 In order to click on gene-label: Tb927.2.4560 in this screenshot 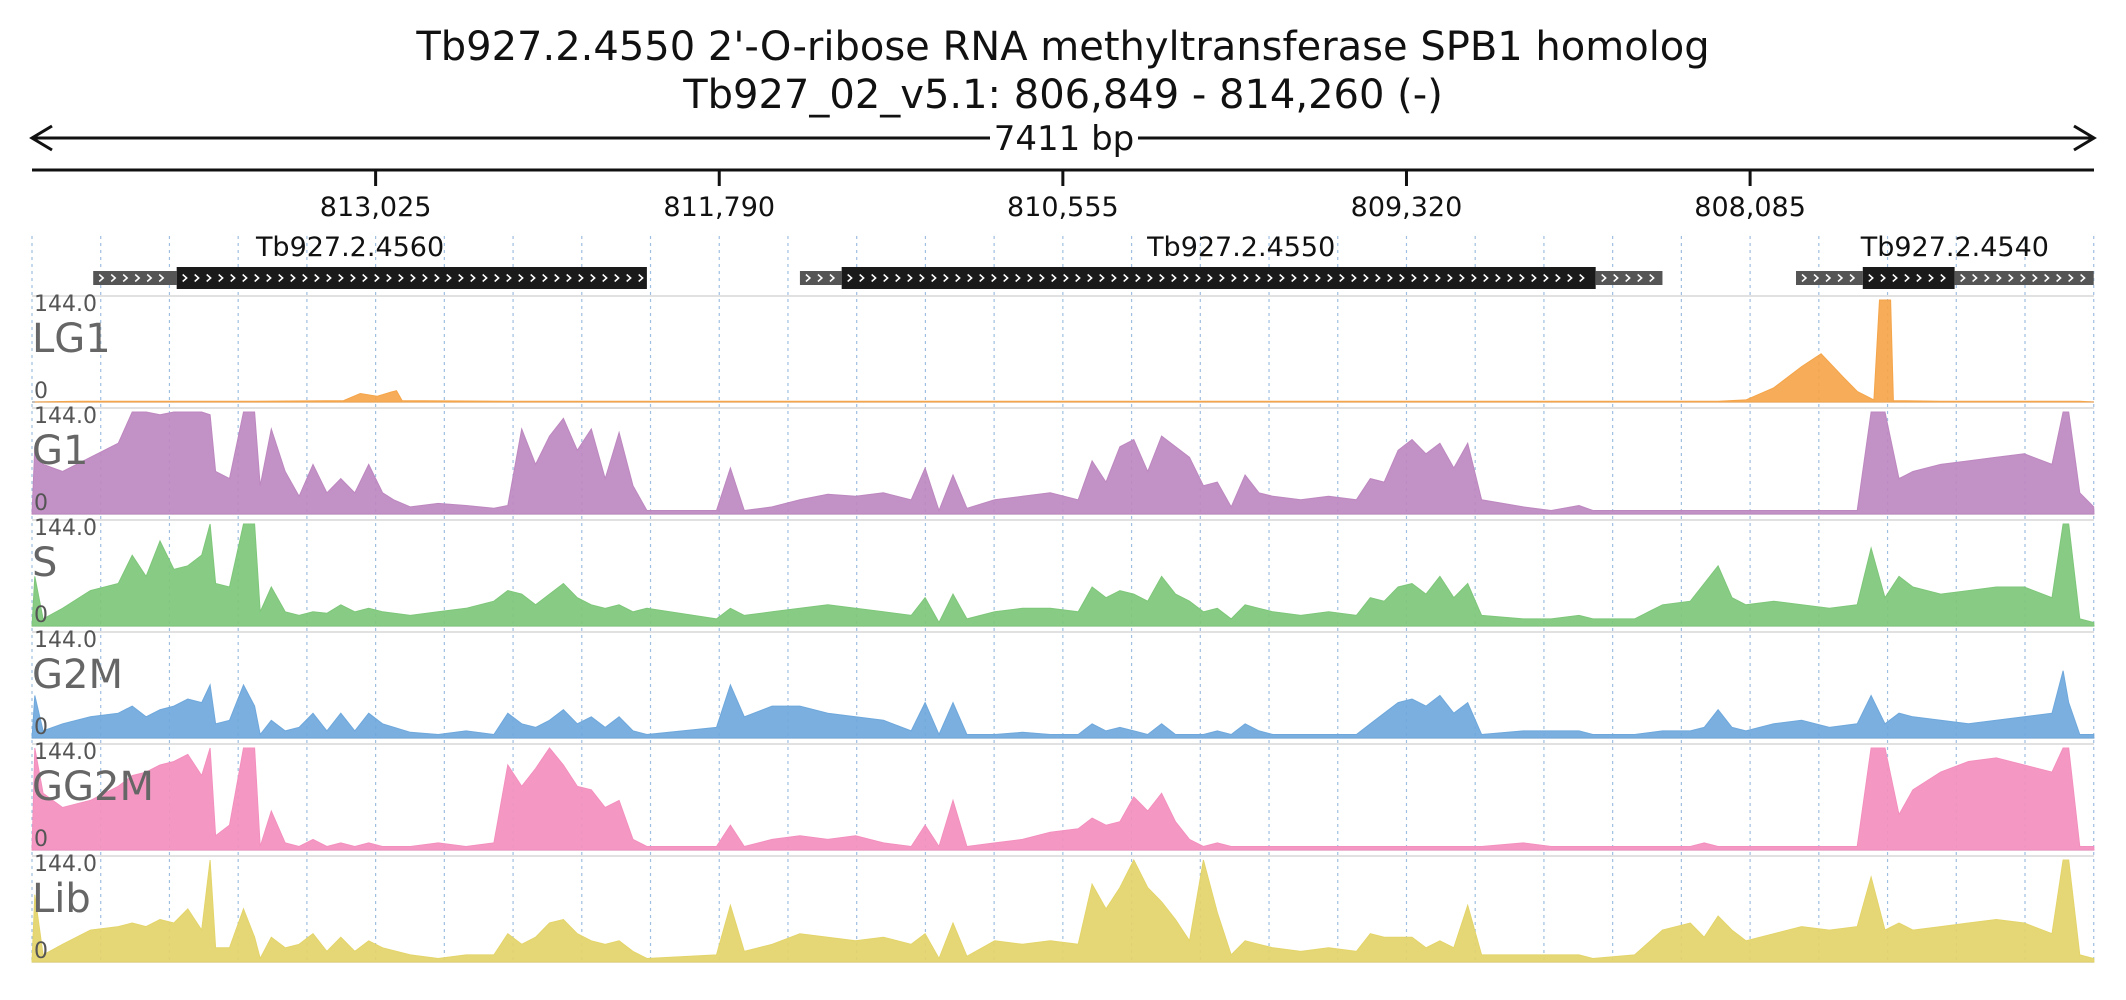, I will do `click(349, 247)`.